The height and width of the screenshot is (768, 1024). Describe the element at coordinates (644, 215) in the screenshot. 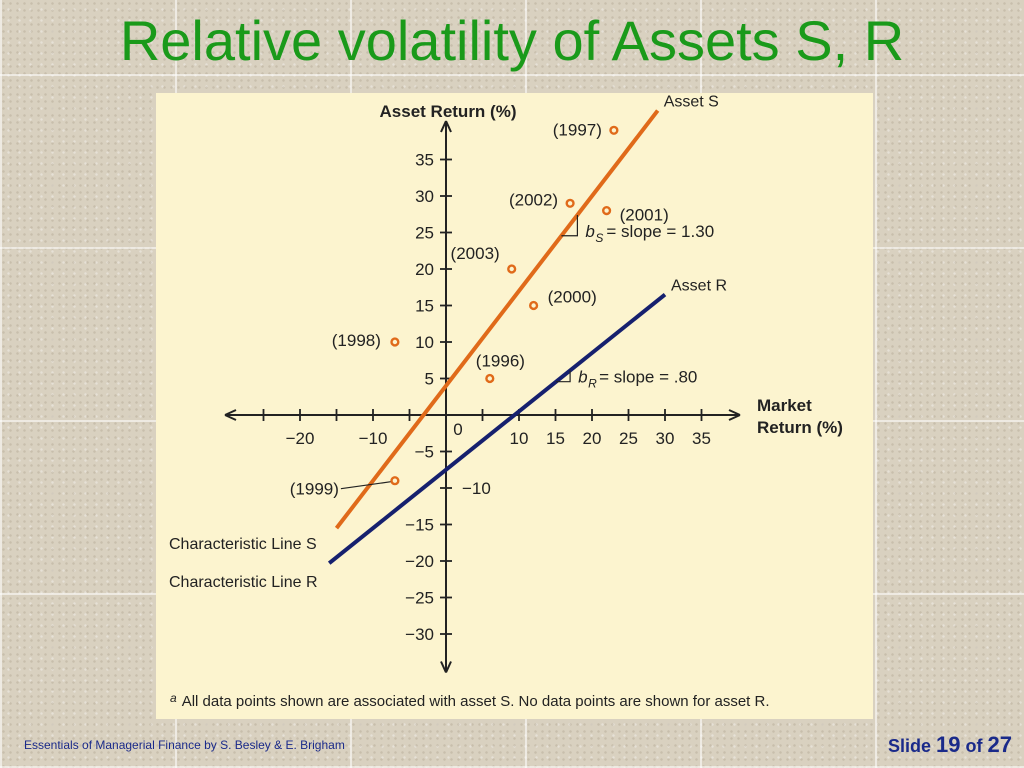

I see `data-point-label: (2001)` at that location.